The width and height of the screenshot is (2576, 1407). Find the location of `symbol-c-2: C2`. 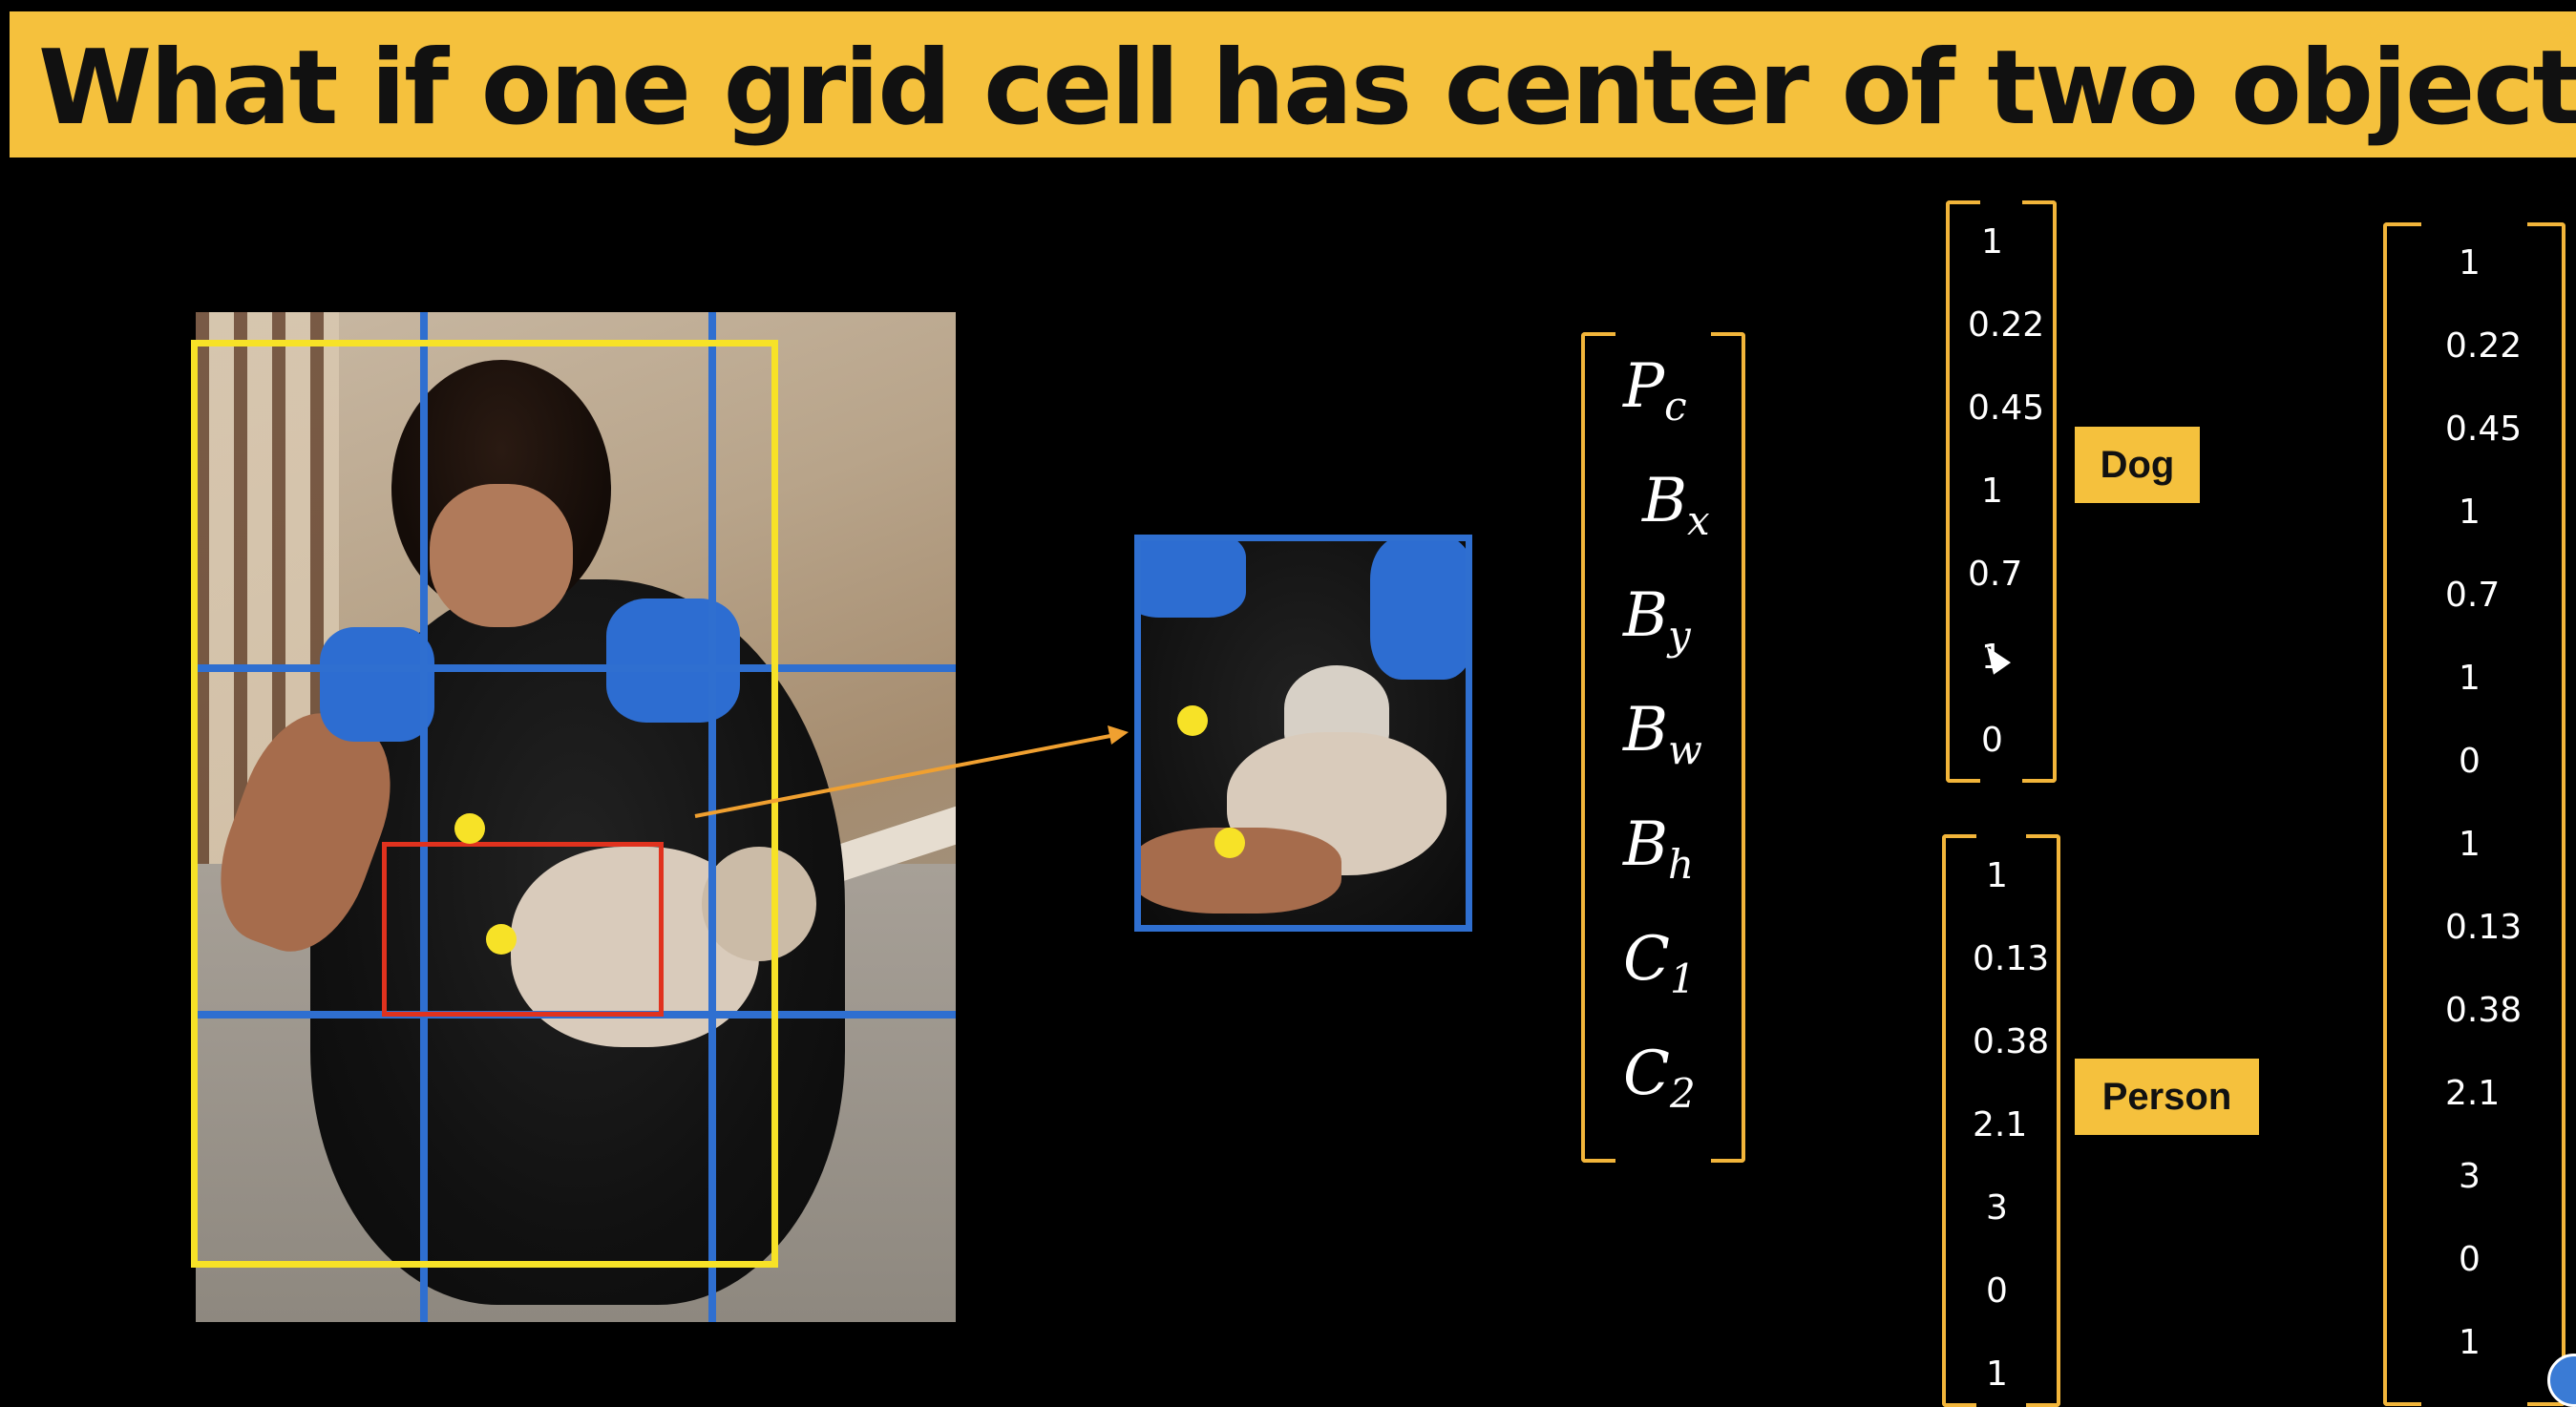

symbol-c-2: C2 is located at coordinates (1659, 1078).